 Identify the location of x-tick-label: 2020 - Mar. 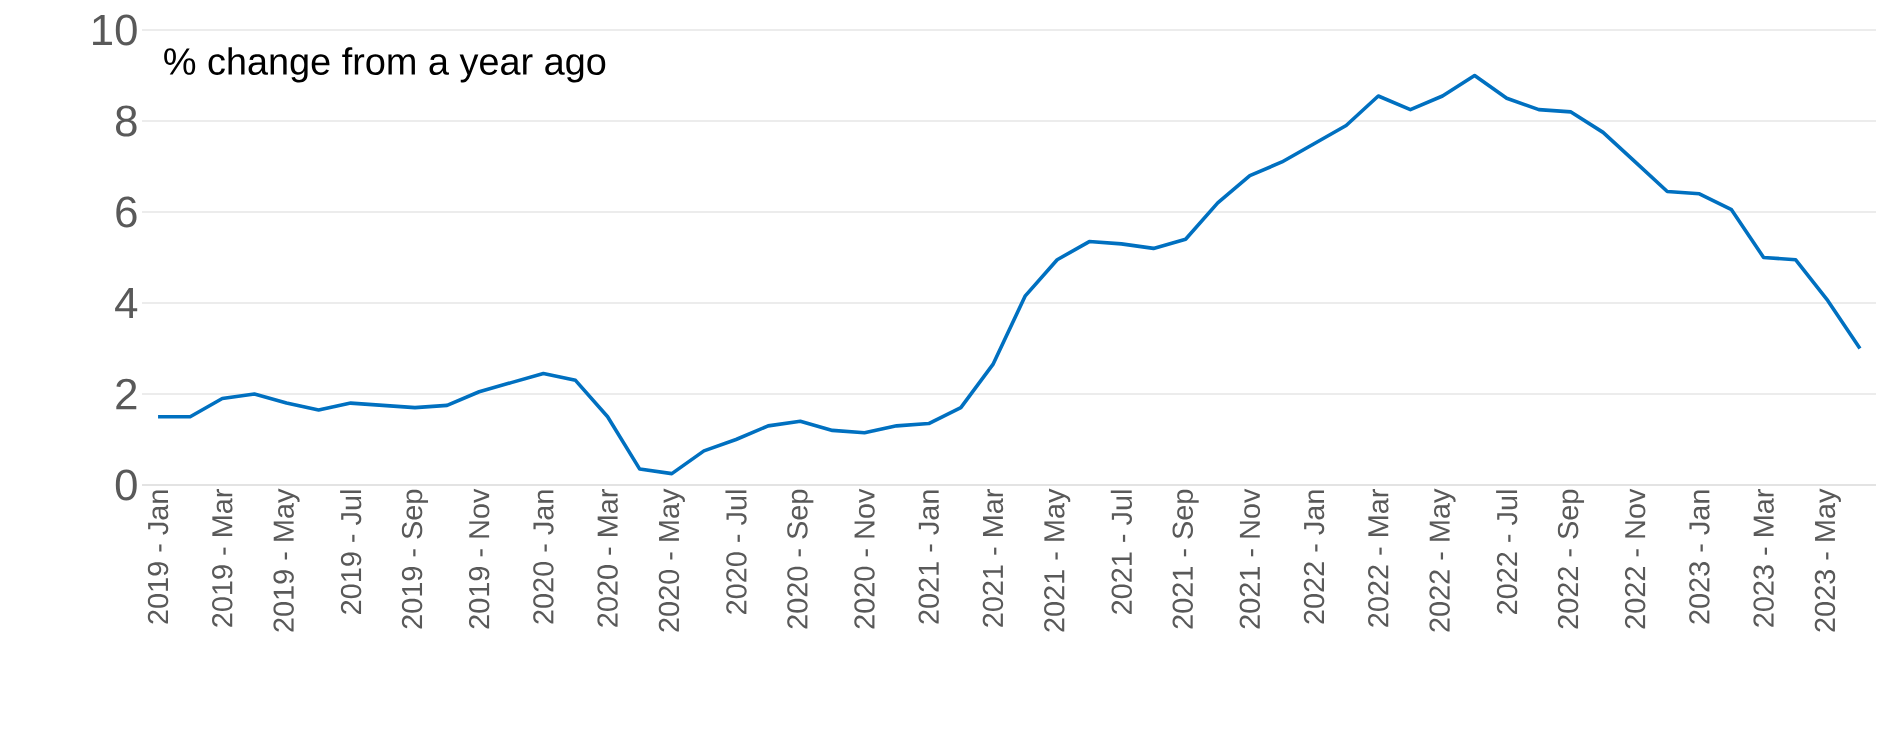
(607, 558).